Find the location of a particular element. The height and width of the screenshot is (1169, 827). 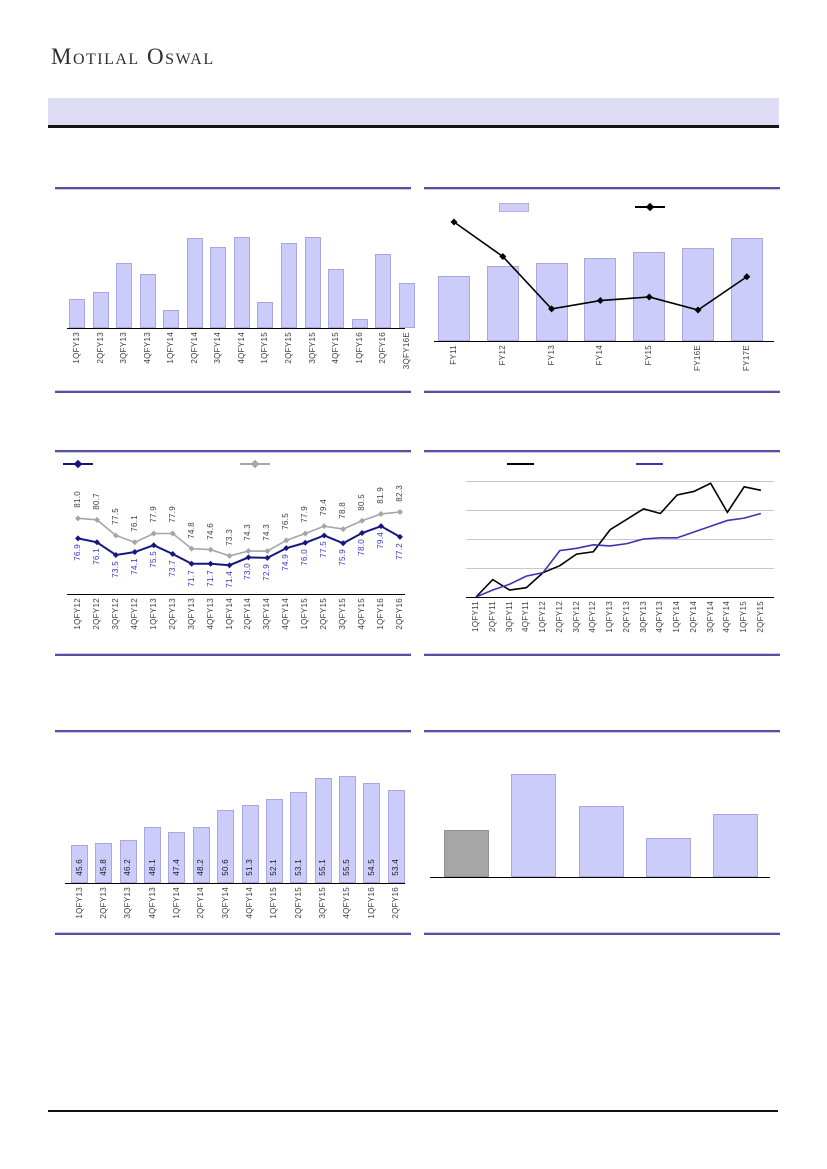

data-label: 76.9 is located at coordinates (77, 553).